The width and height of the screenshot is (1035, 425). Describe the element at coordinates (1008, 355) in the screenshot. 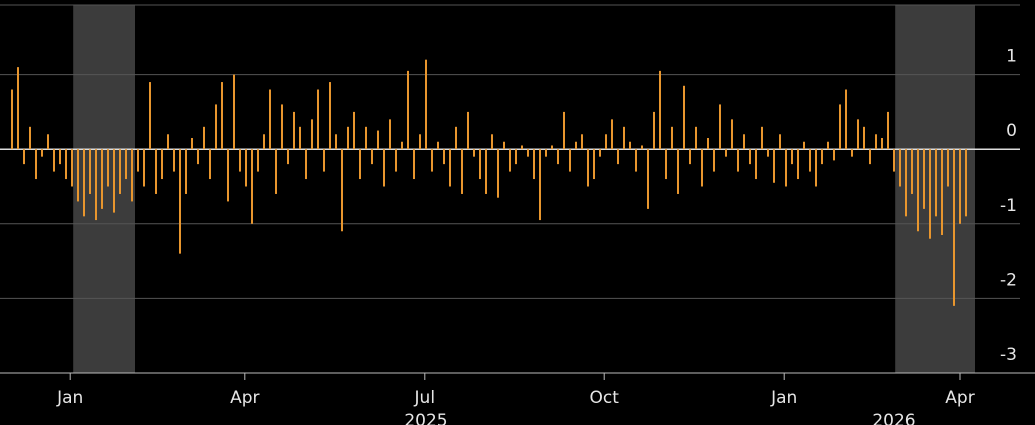

I see `y-tick-label: -3` at that location.